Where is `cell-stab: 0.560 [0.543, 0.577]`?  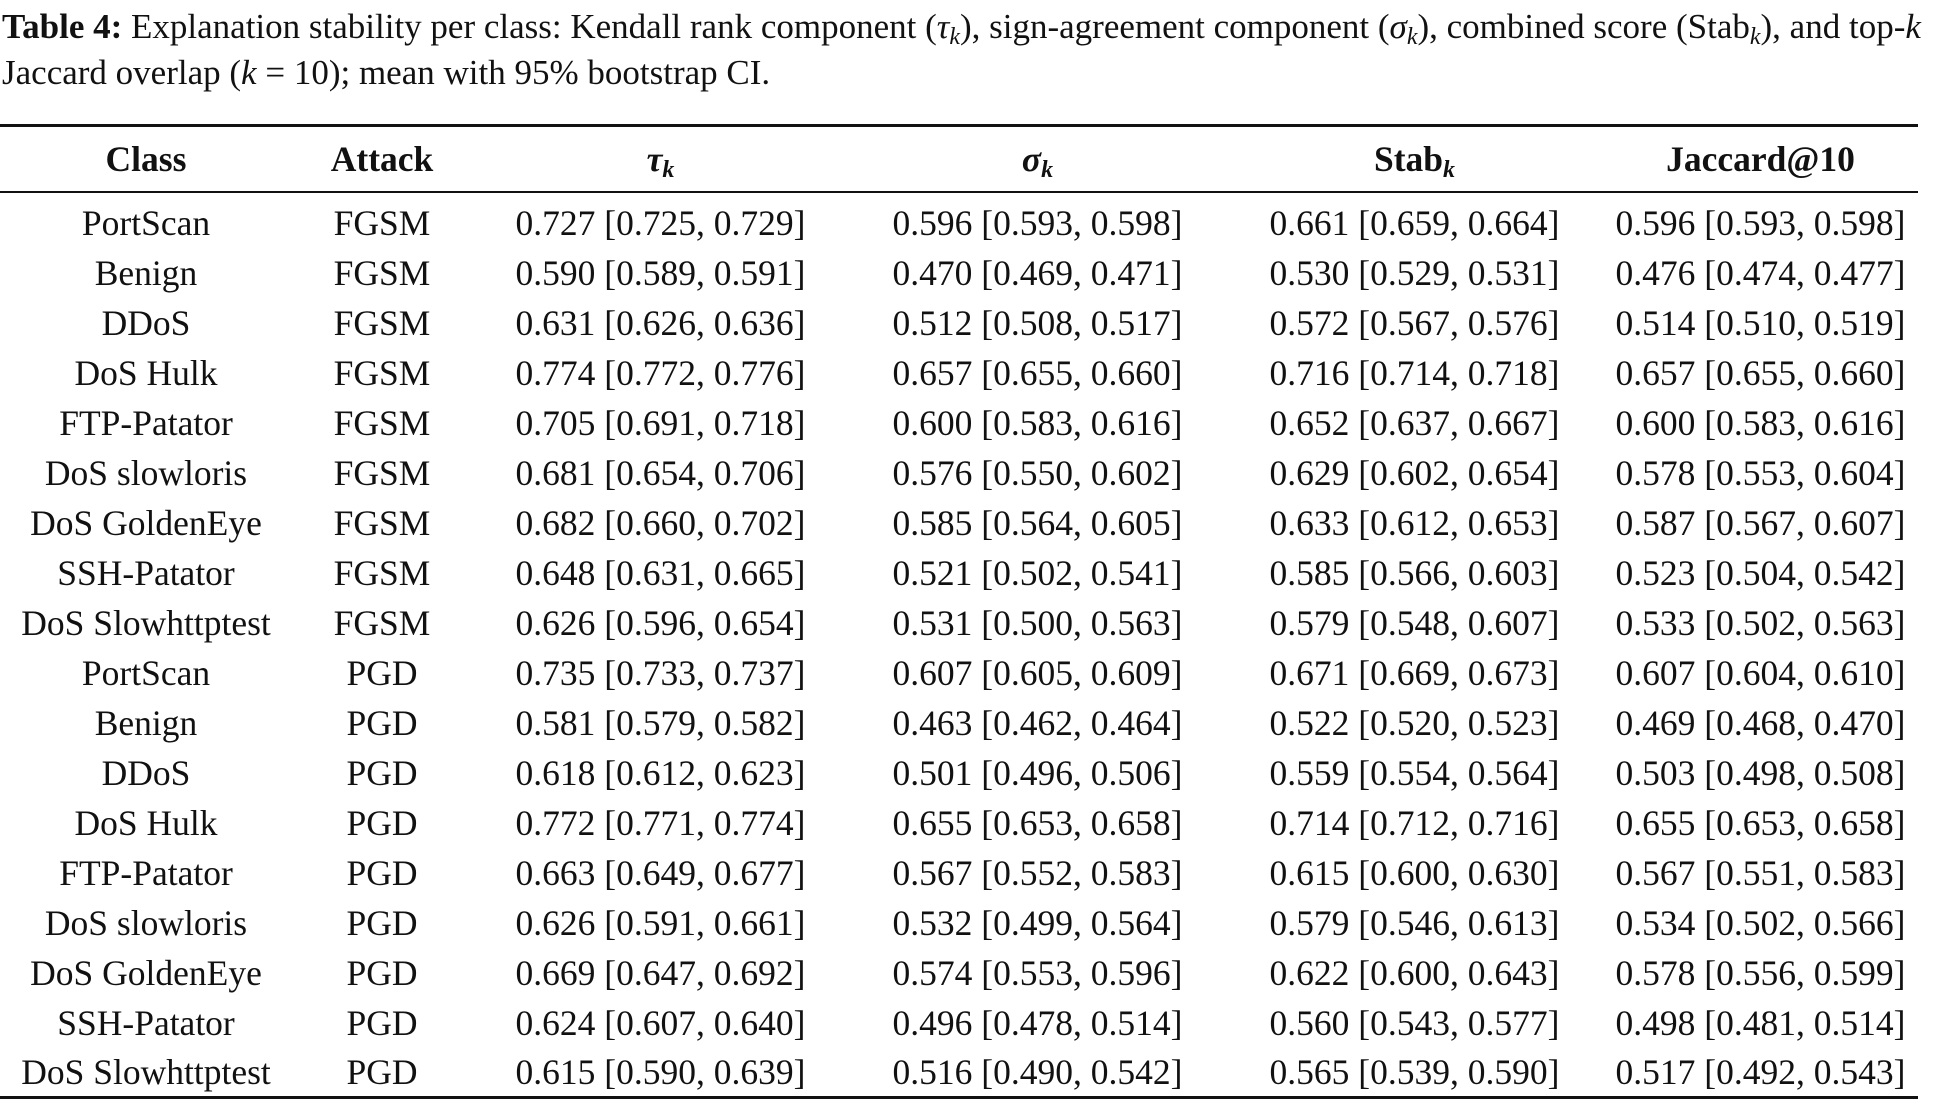
cell-stab: 0.560 [0.543, 0.577] is located at coordinates (1414, 1022).